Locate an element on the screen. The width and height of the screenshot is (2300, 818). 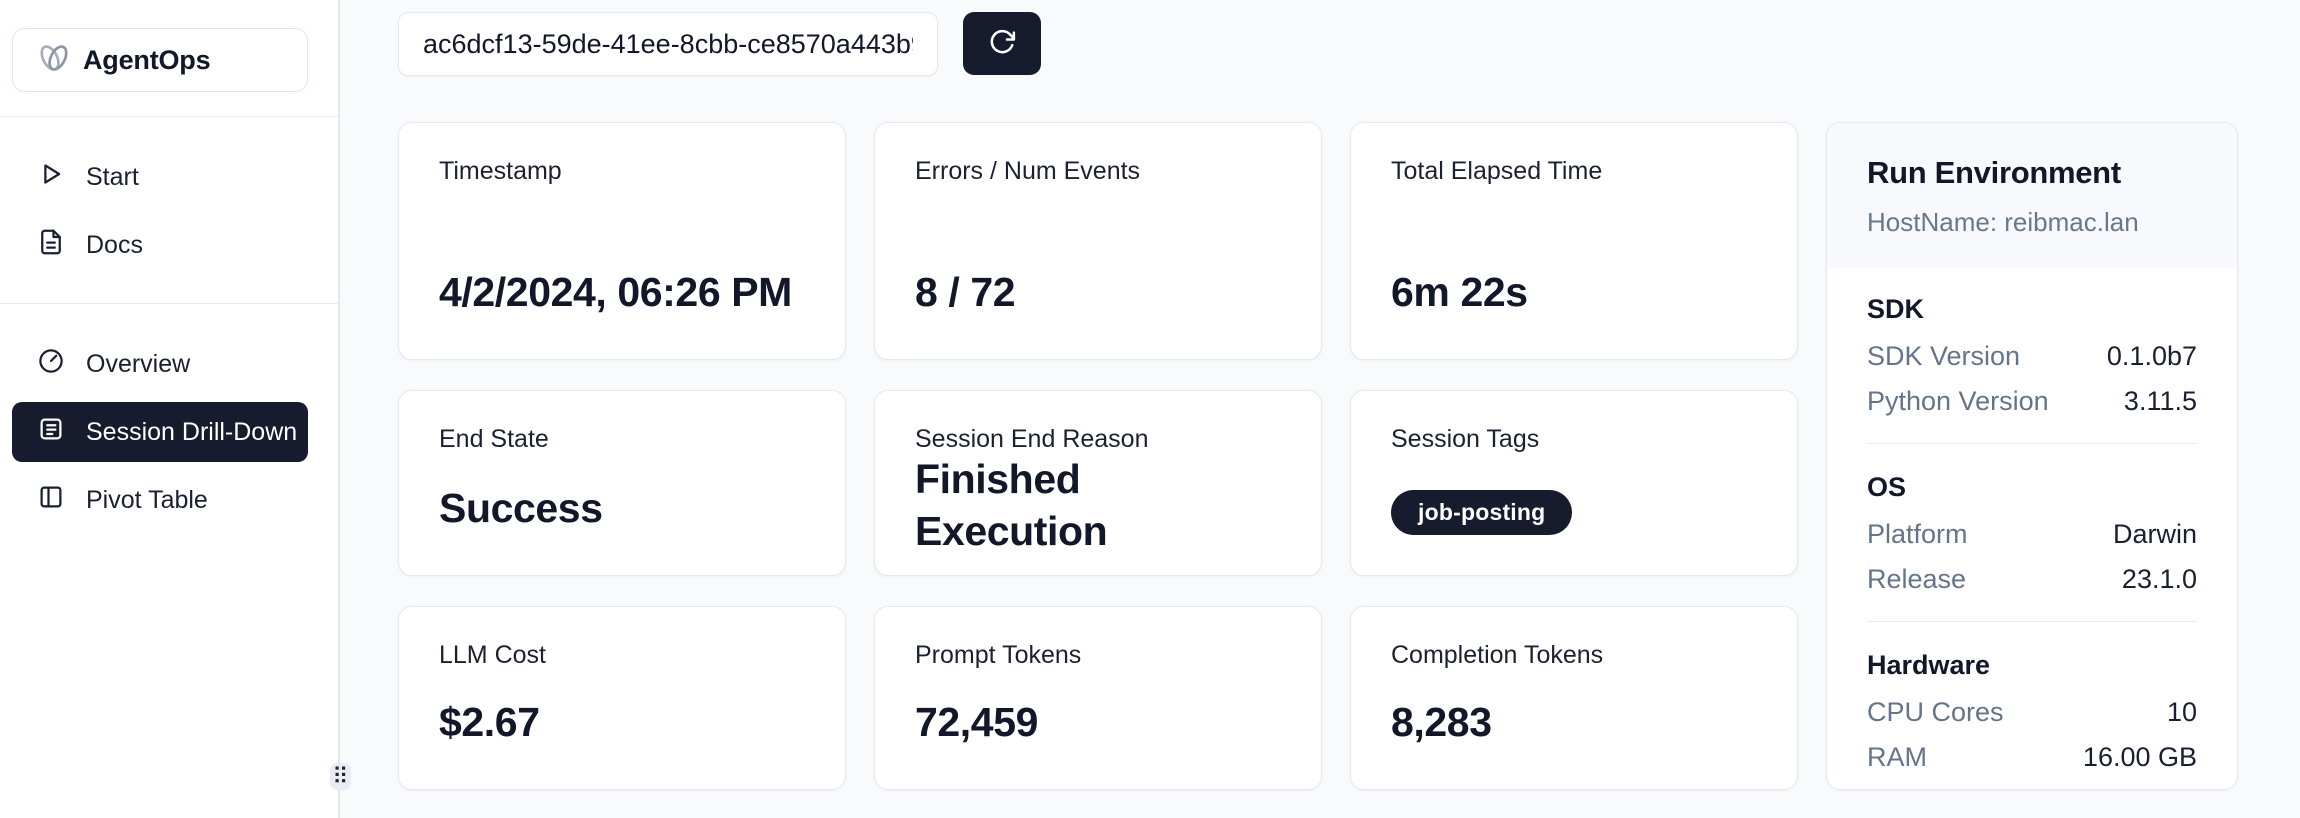
metric-card-session-end-reason: Session End Reason Finished Execution is located at coordinates (1098, 483).